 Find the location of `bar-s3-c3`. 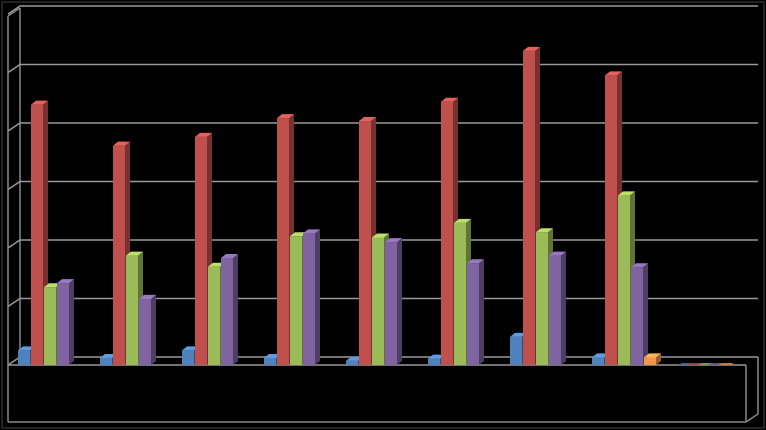

bar-s3-c3 is located at coordinates (229, 309).